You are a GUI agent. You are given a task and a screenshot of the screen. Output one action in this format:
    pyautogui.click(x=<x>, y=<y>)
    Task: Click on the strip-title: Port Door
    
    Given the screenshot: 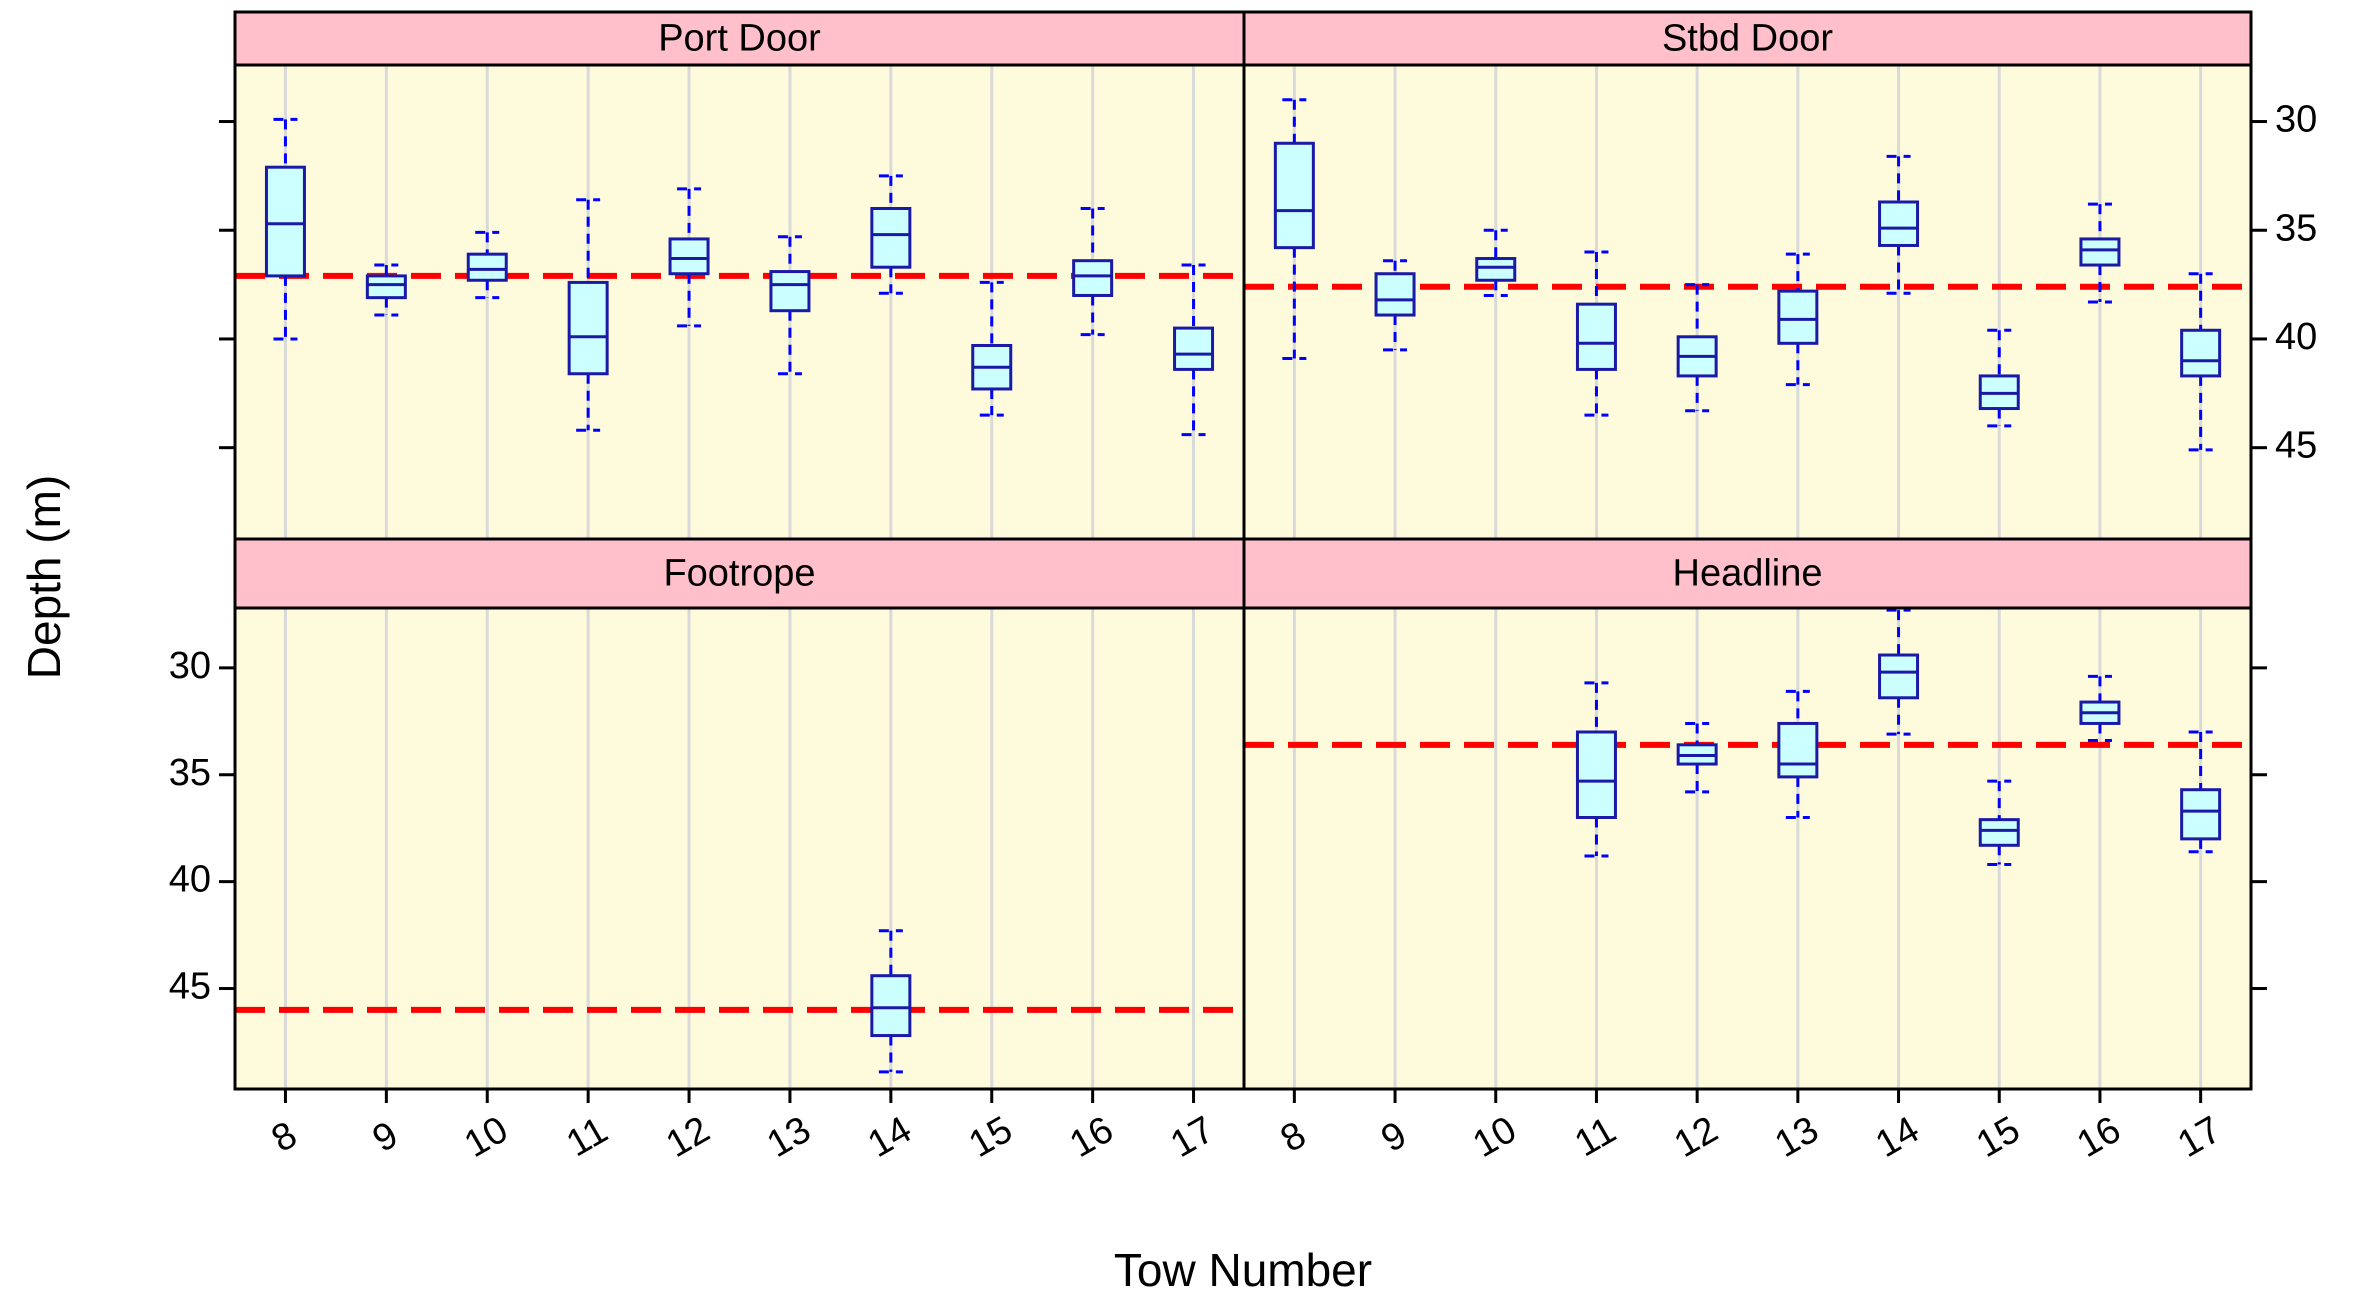 What is the action you would take?
    pyautogui.click(x=739, y=39)
    